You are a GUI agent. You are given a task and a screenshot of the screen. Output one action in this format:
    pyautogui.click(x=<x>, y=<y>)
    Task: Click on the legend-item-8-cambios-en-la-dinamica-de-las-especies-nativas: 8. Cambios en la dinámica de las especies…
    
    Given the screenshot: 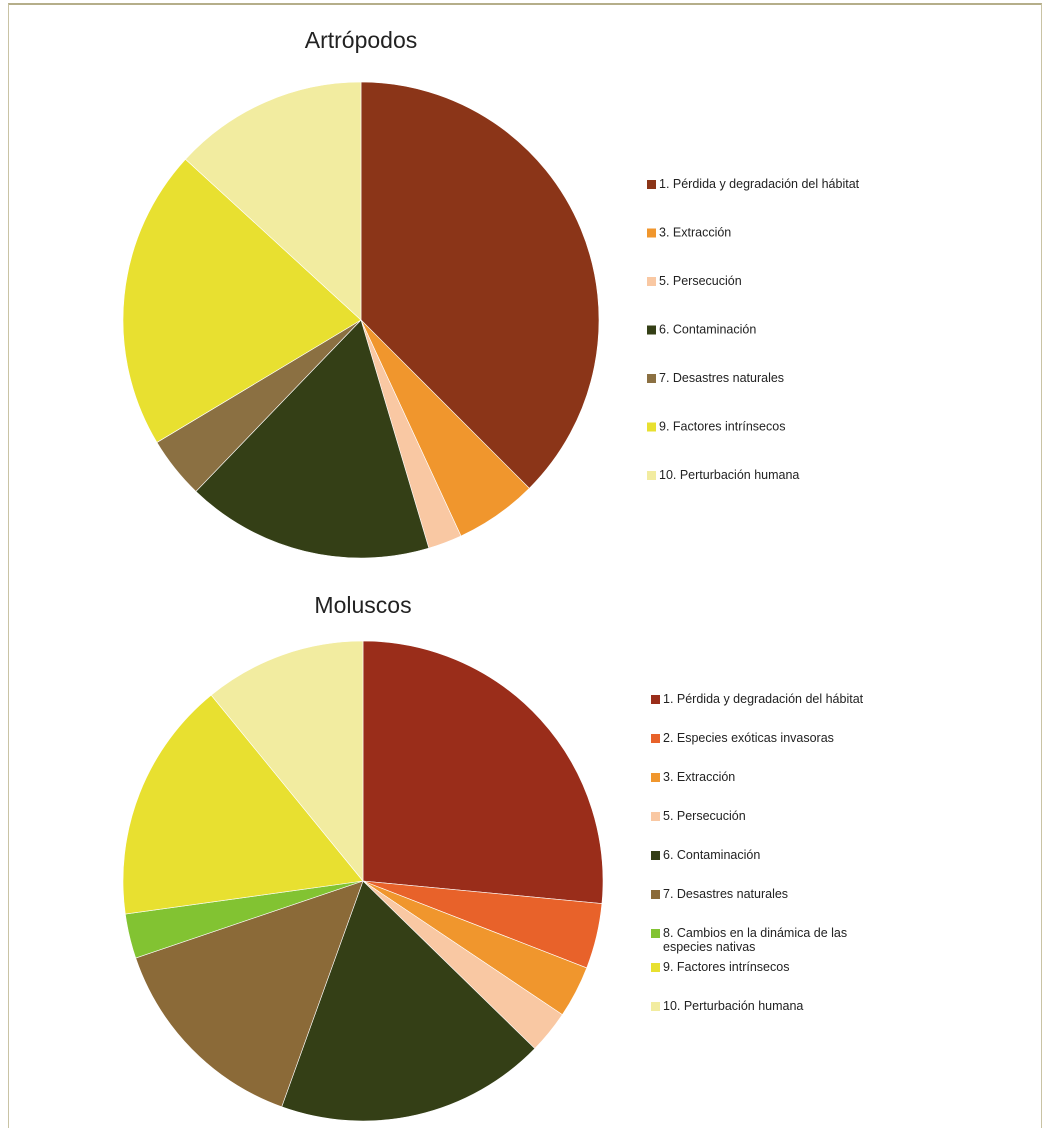 What is the action you would take?
    pyautogui.click(x=749, y=940)
    